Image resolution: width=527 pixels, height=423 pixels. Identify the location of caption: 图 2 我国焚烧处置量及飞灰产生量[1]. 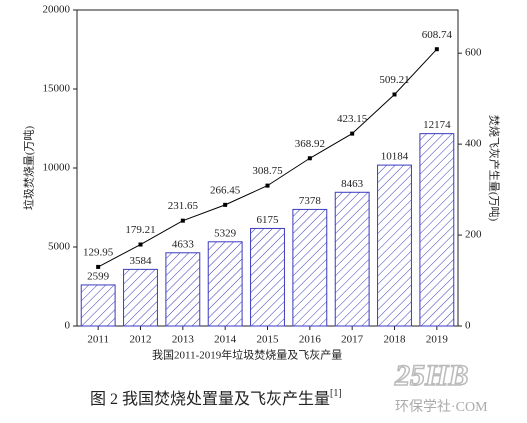
(216, 397).